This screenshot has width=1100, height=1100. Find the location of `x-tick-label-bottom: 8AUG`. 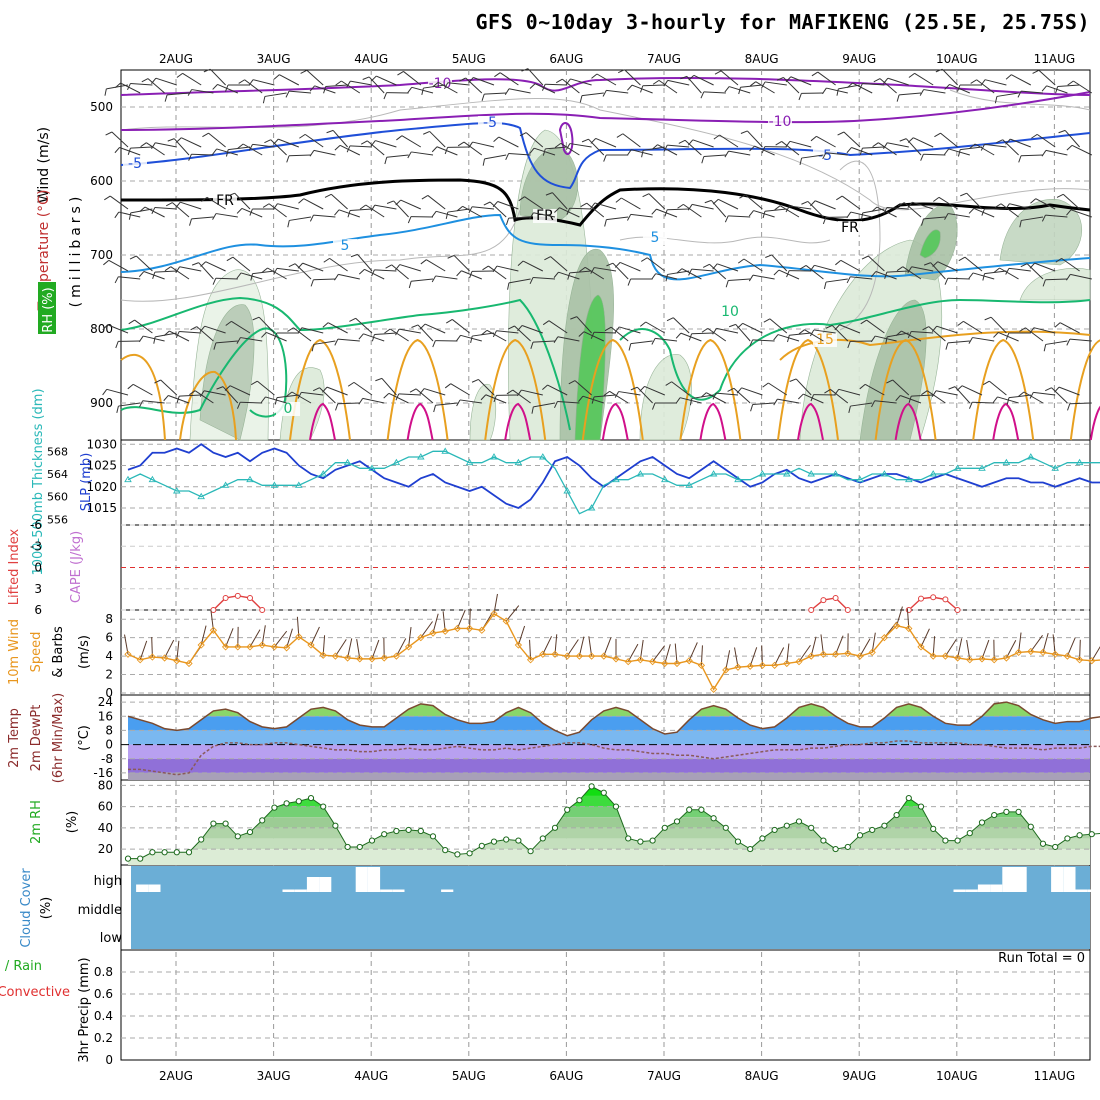

x-tick-label-bottom: 8AUG is located at coordinates (762, 1076).